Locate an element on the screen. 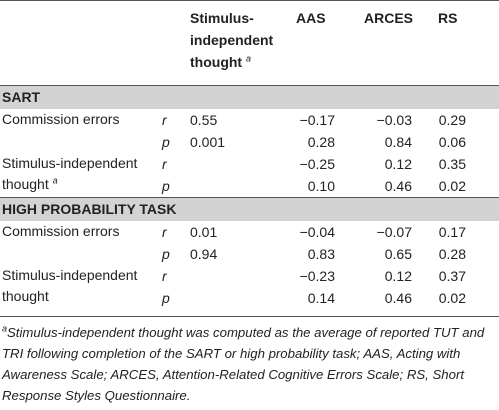  column-header: RS is located at coordinates (468, 43).